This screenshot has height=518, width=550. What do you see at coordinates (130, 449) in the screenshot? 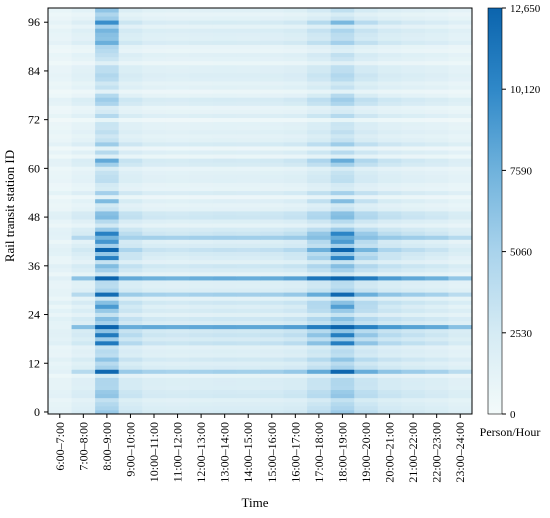
I see `x-tick-label: 9:00–10:00` at bounding box center [130, 449].